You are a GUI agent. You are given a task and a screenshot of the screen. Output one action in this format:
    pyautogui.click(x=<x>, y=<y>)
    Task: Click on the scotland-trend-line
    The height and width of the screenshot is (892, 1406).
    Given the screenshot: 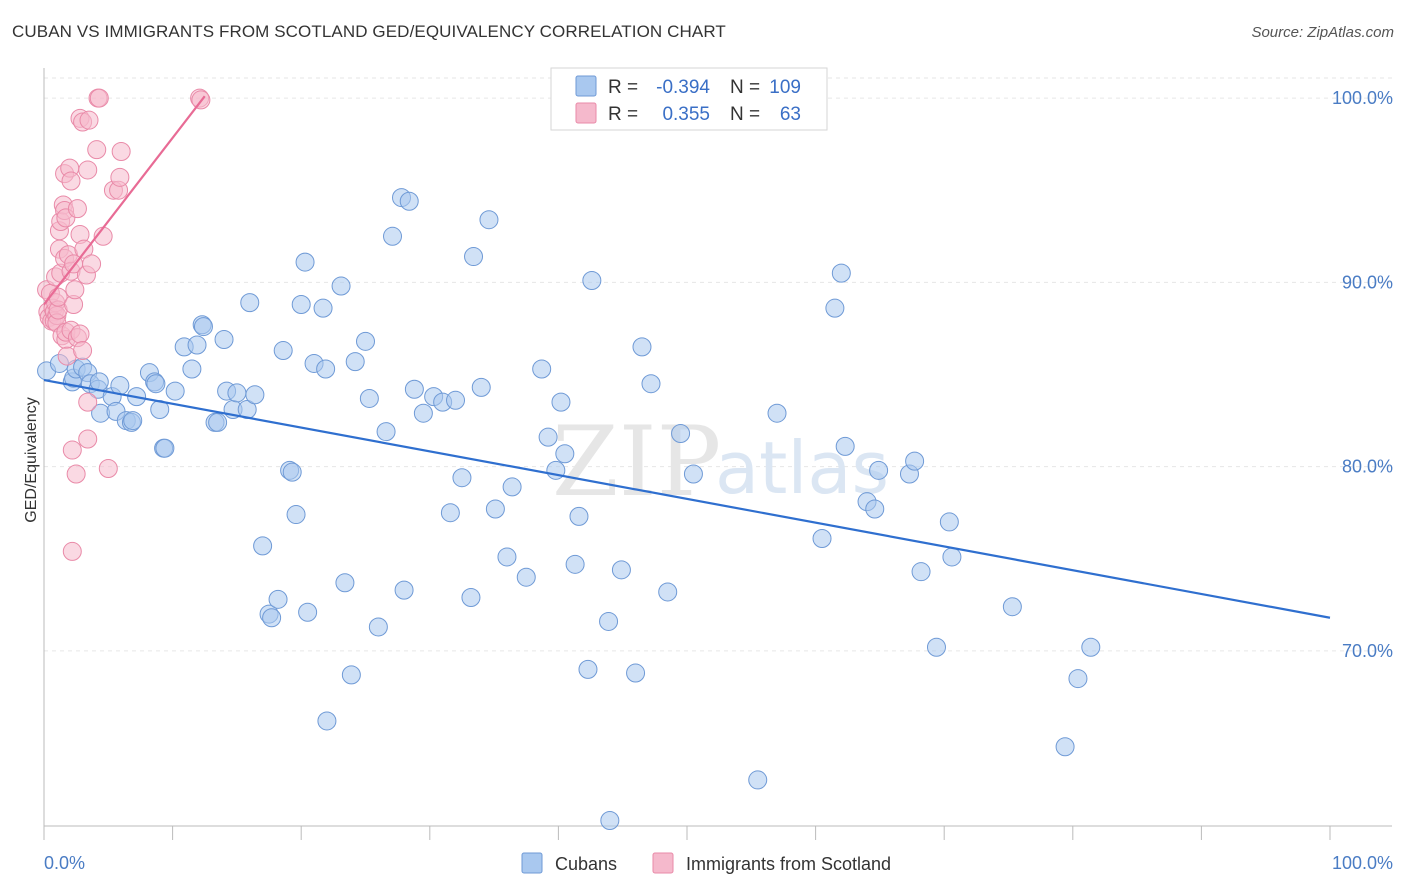 What is the action you would take?
    pyautogui.click(x=124, y=200)
    